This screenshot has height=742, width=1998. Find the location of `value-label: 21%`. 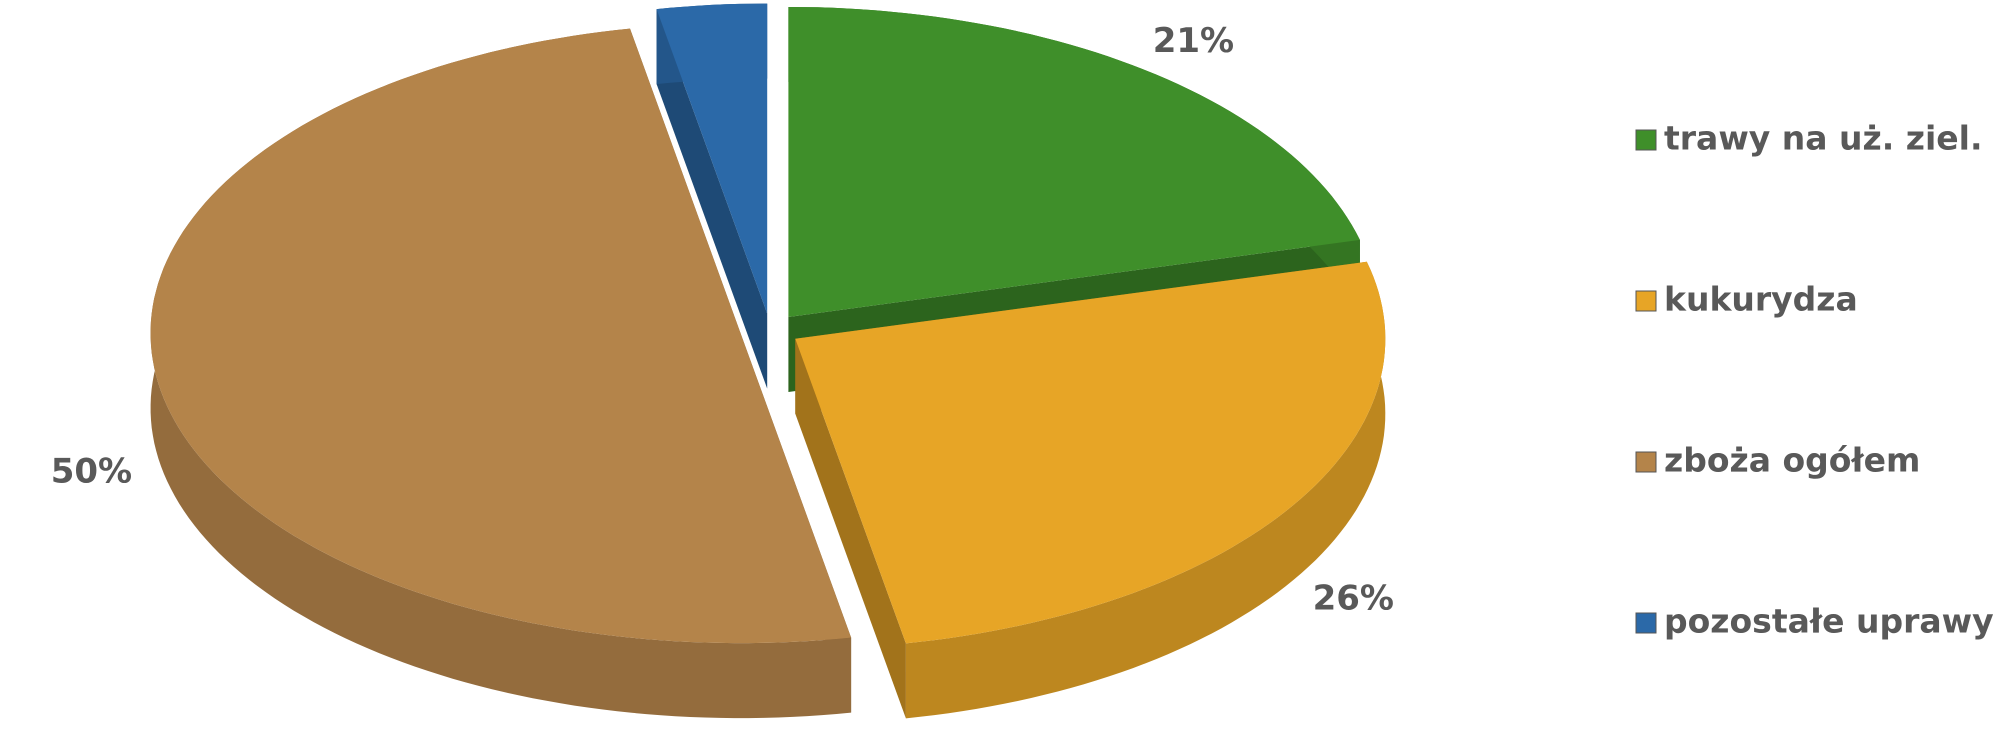

value-label: 21% is located at coordinates (1193, 41).